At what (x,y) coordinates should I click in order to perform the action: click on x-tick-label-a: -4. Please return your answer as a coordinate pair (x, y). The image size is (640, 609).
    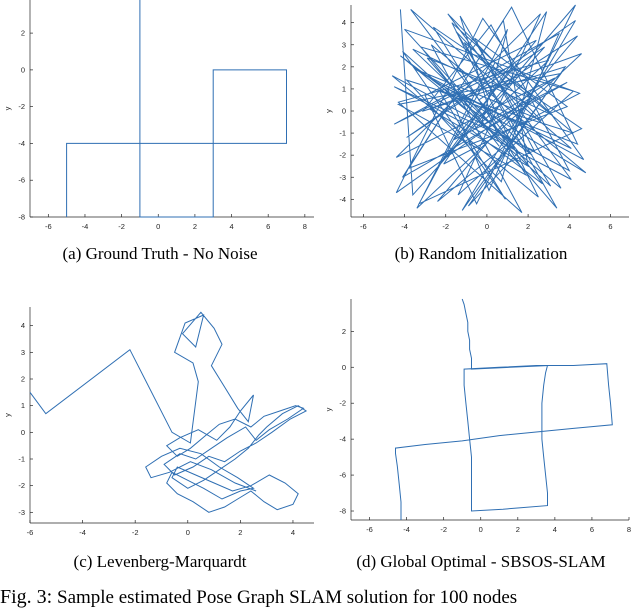
    Looking at the image, I should click on (85, 226).